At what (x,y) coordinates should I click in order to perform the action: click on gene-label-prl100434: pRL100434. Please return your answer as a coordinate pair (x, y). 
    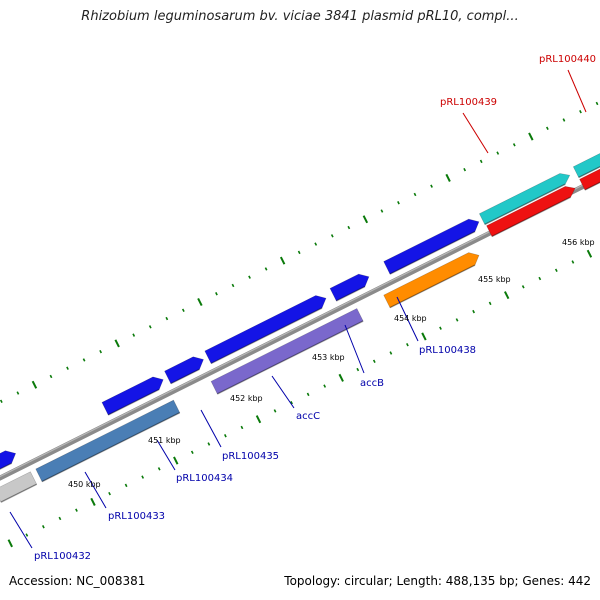
    Looking at the image, I should click on (204, 478).